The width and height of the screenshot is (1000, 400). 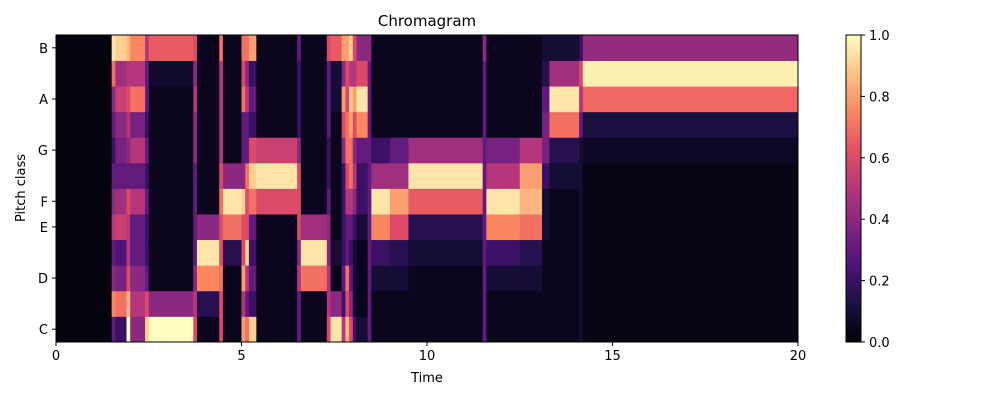 I want to click on y-tick-label: A, so click(x=43, y=100).